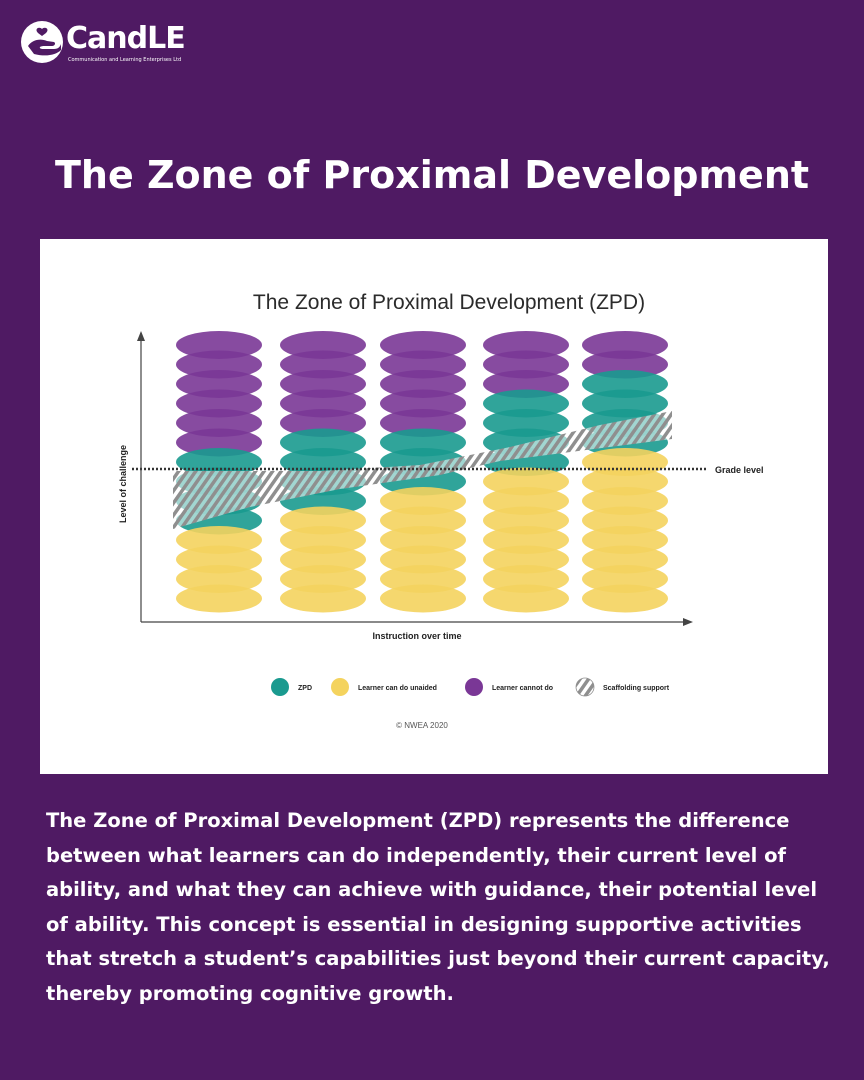 The height and width of the screenshot is (1080, 864). I want to click on x-axis-label: Instruction over time, so click(416, 636).